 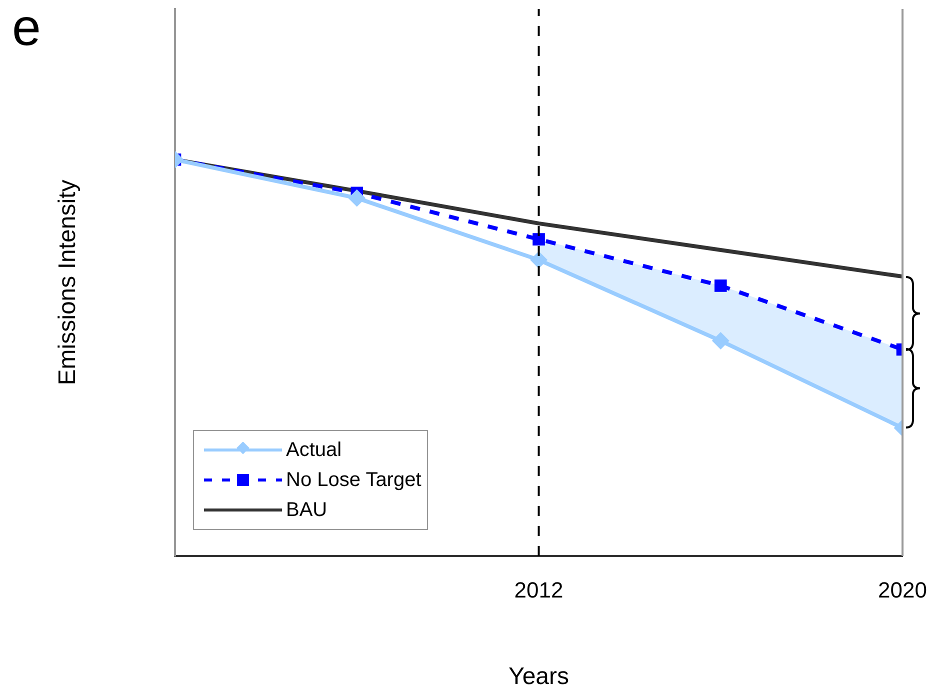 I want to click on x-tick-label: 2012, so click(x=539, y=589).